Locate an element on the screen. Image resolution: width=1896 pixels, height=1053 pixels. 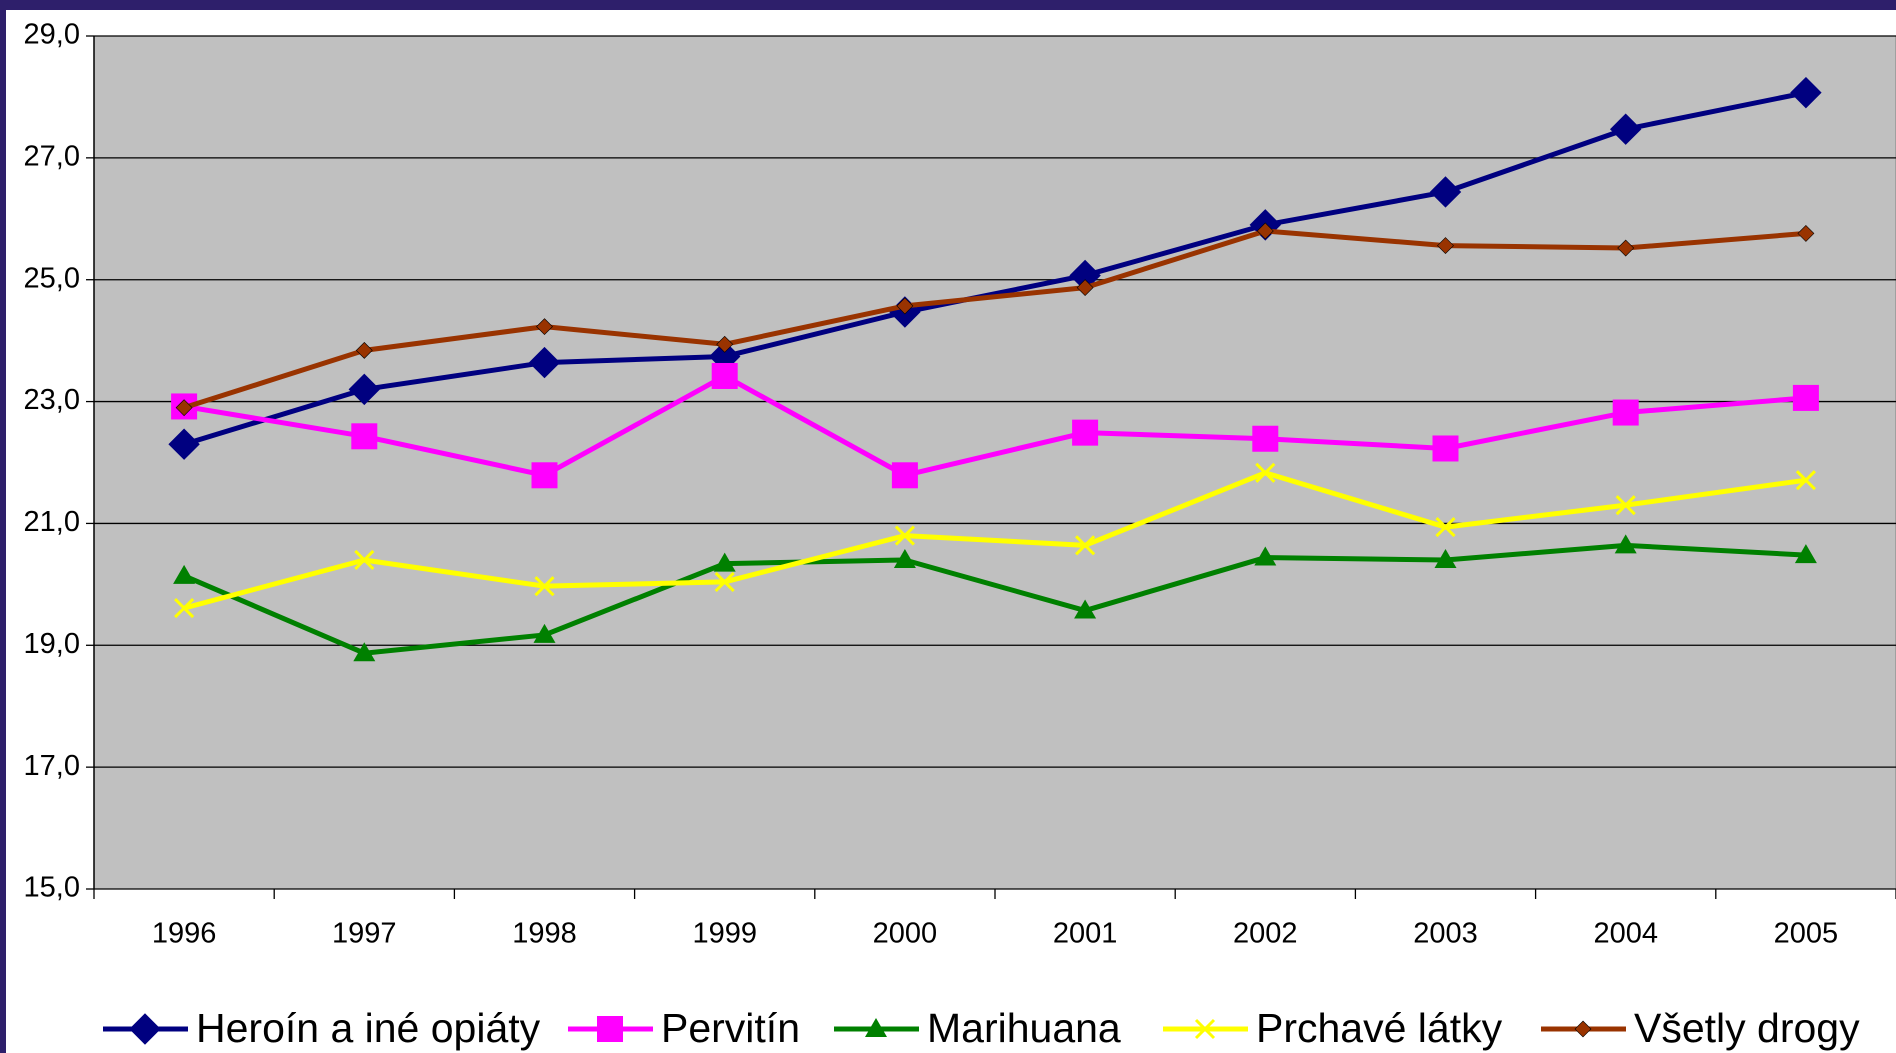
y-tick-label: 29,0 is located at coordinates (52, 35).